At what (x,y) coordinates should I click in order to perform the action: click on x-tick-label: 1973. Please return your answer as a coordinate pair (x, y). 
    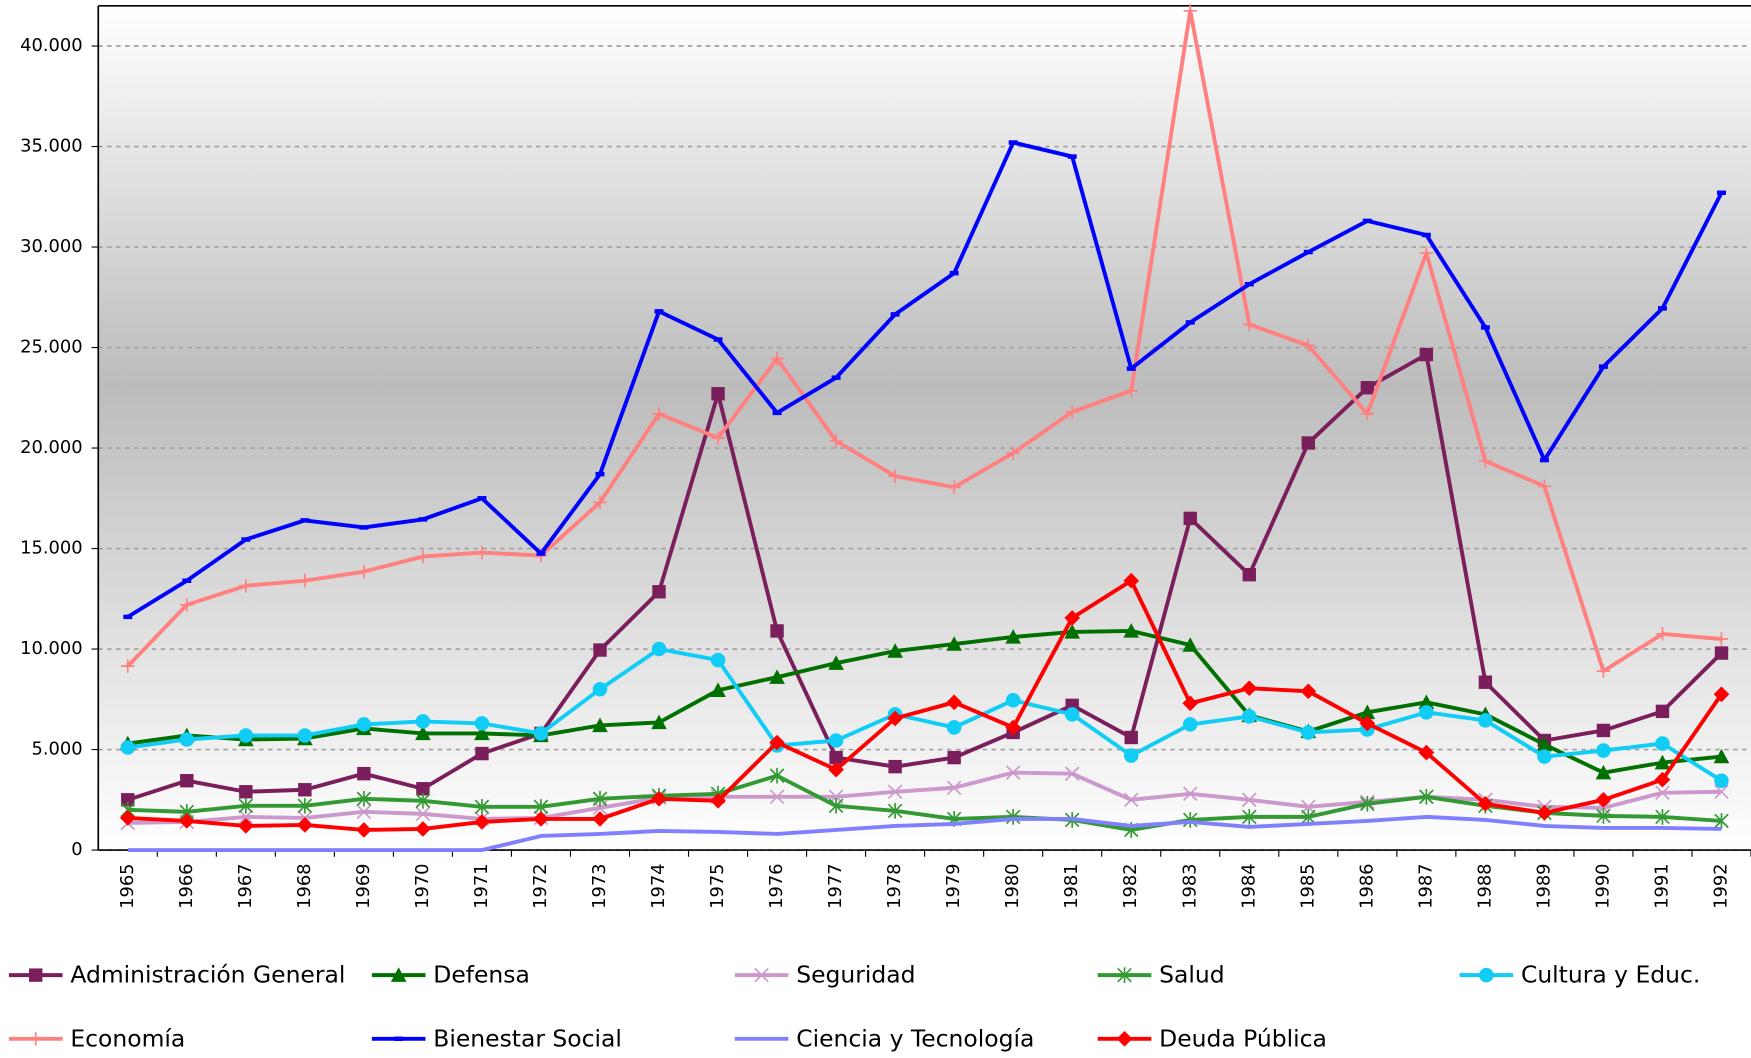
    Looking at the image, I should click on (599, 885).